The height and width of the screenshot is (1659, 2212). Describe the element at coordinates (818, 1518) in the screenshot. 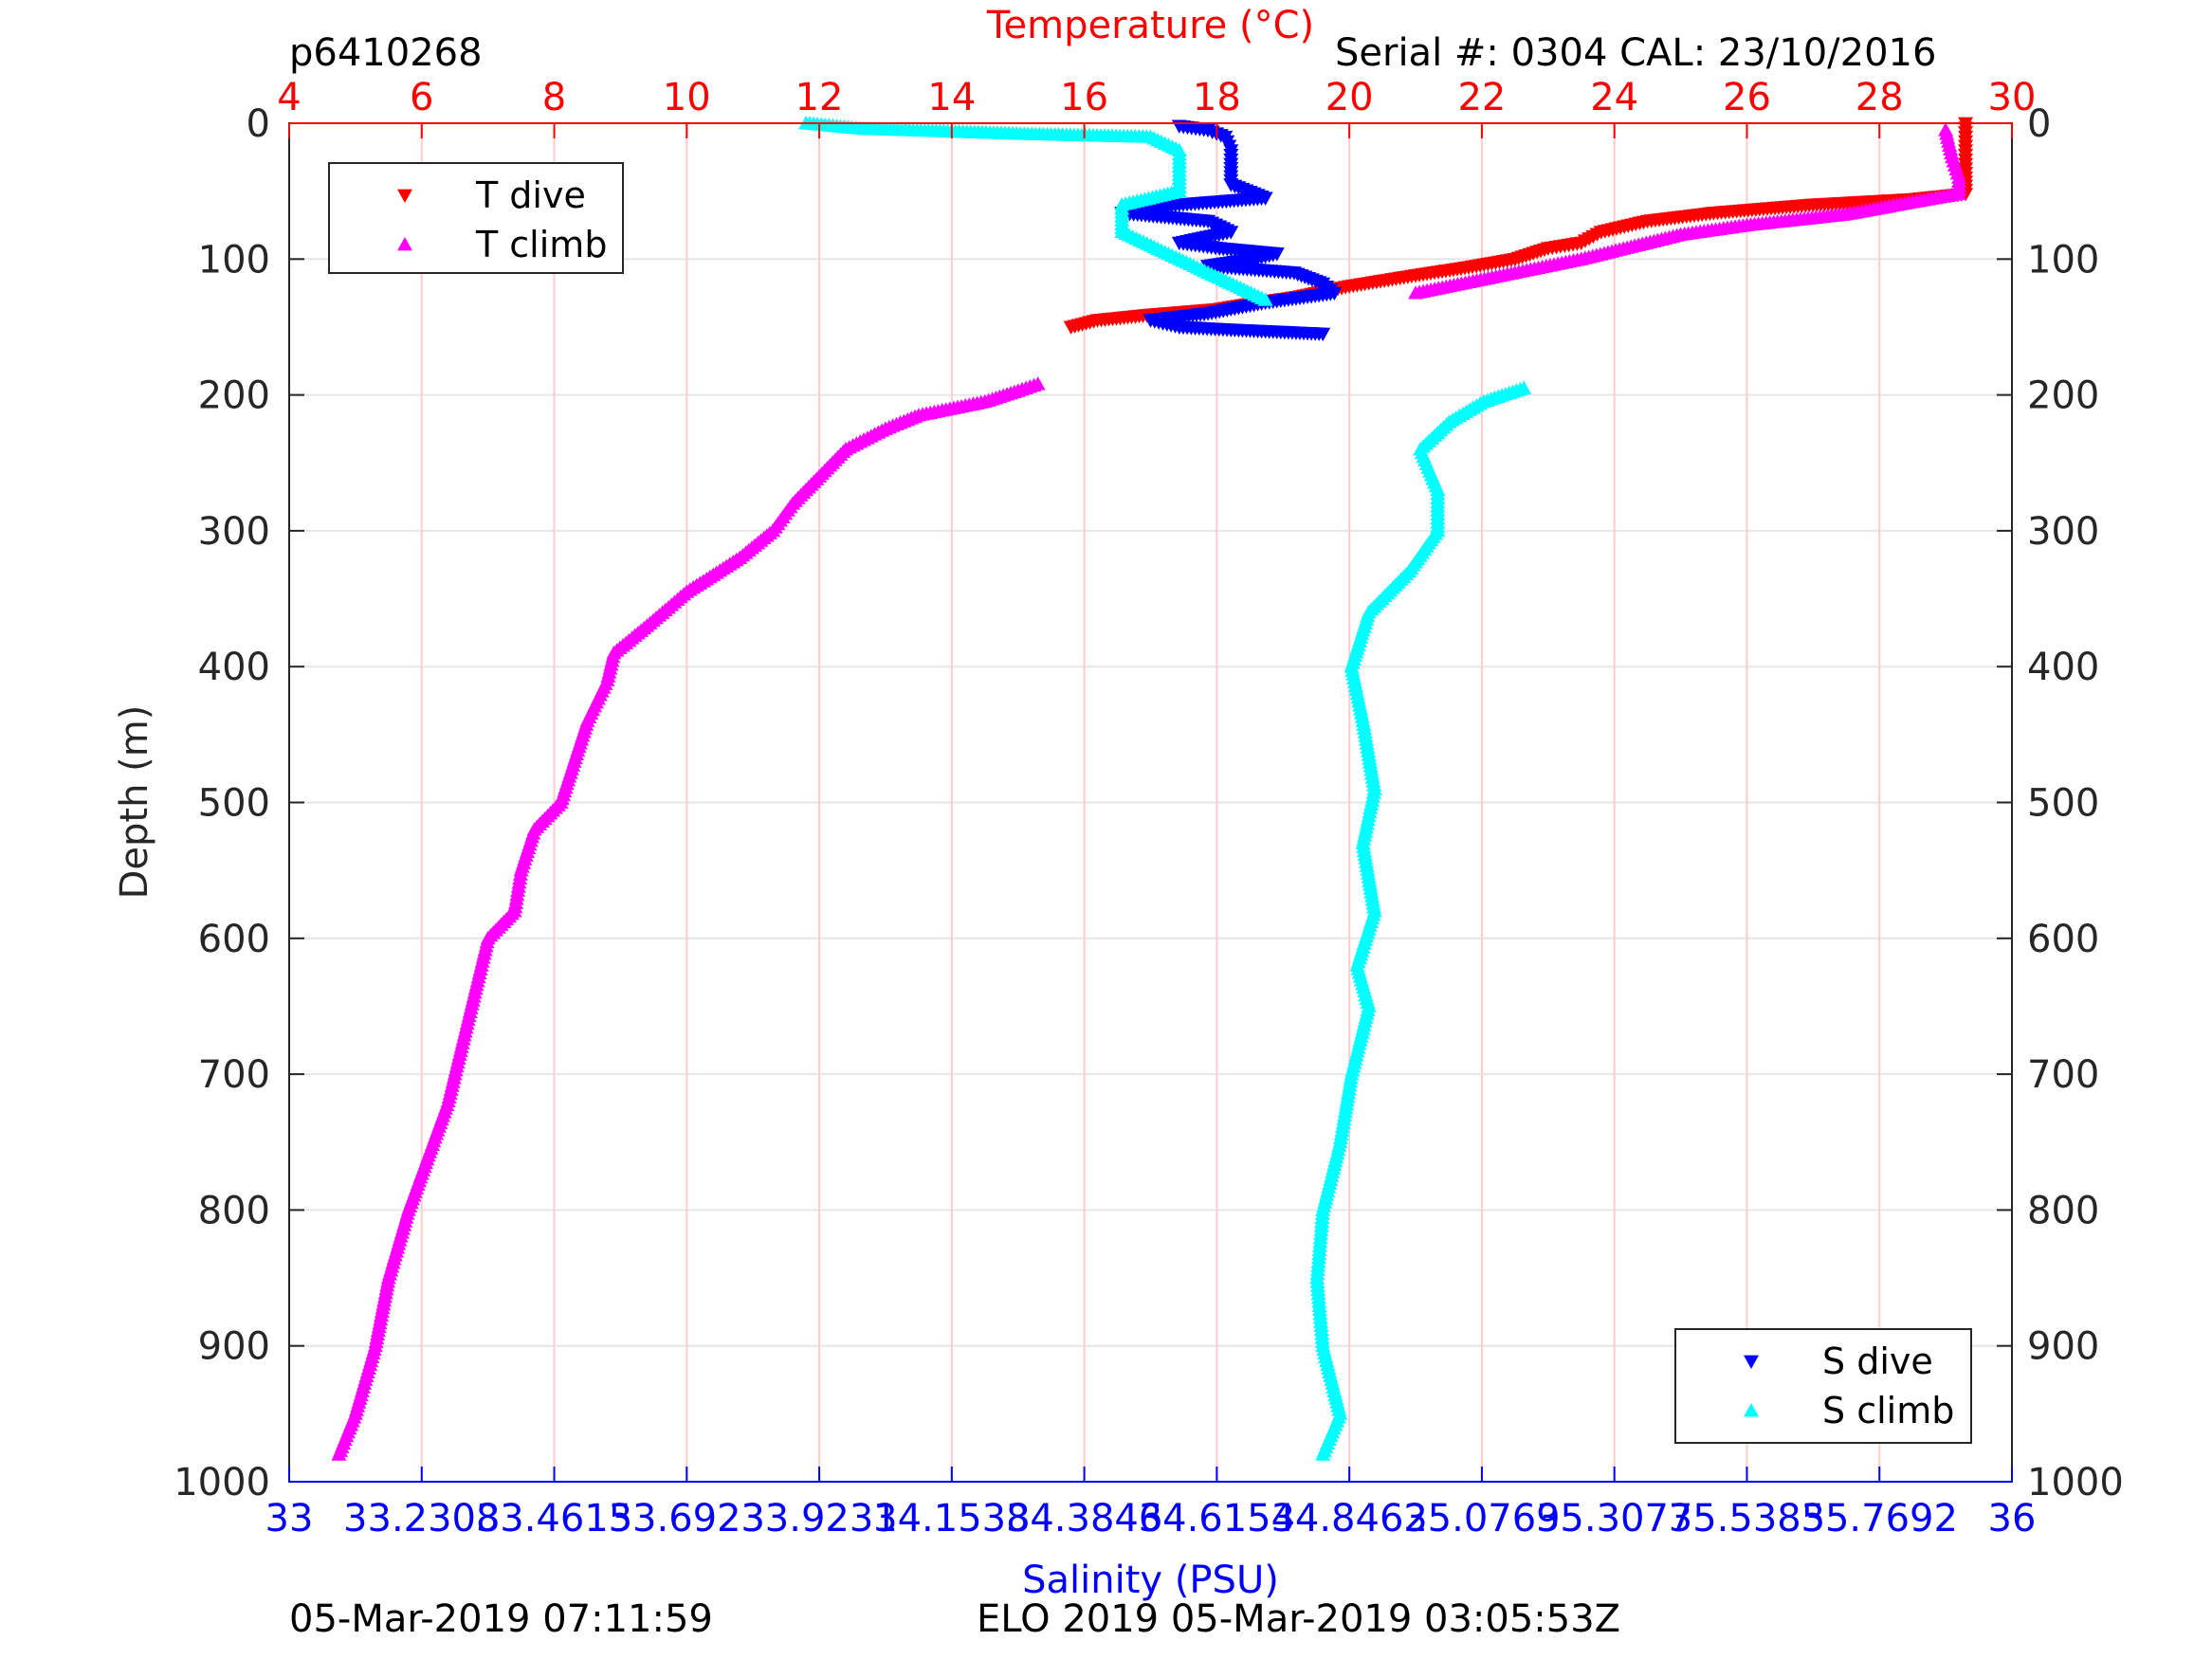

I see `salinity-tick-label: 33.9231` at that location.